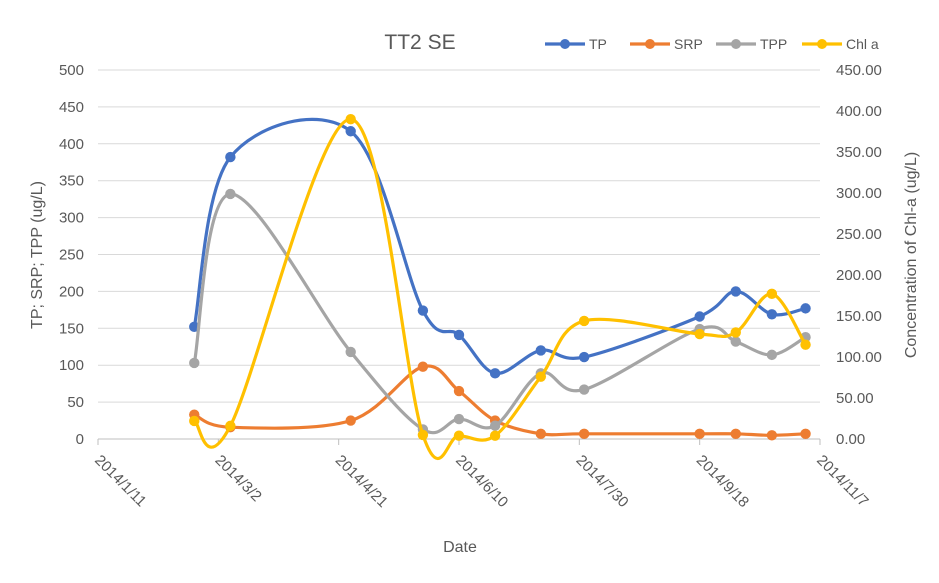  I want to click on legend-label: SRP, so click(688, 44).